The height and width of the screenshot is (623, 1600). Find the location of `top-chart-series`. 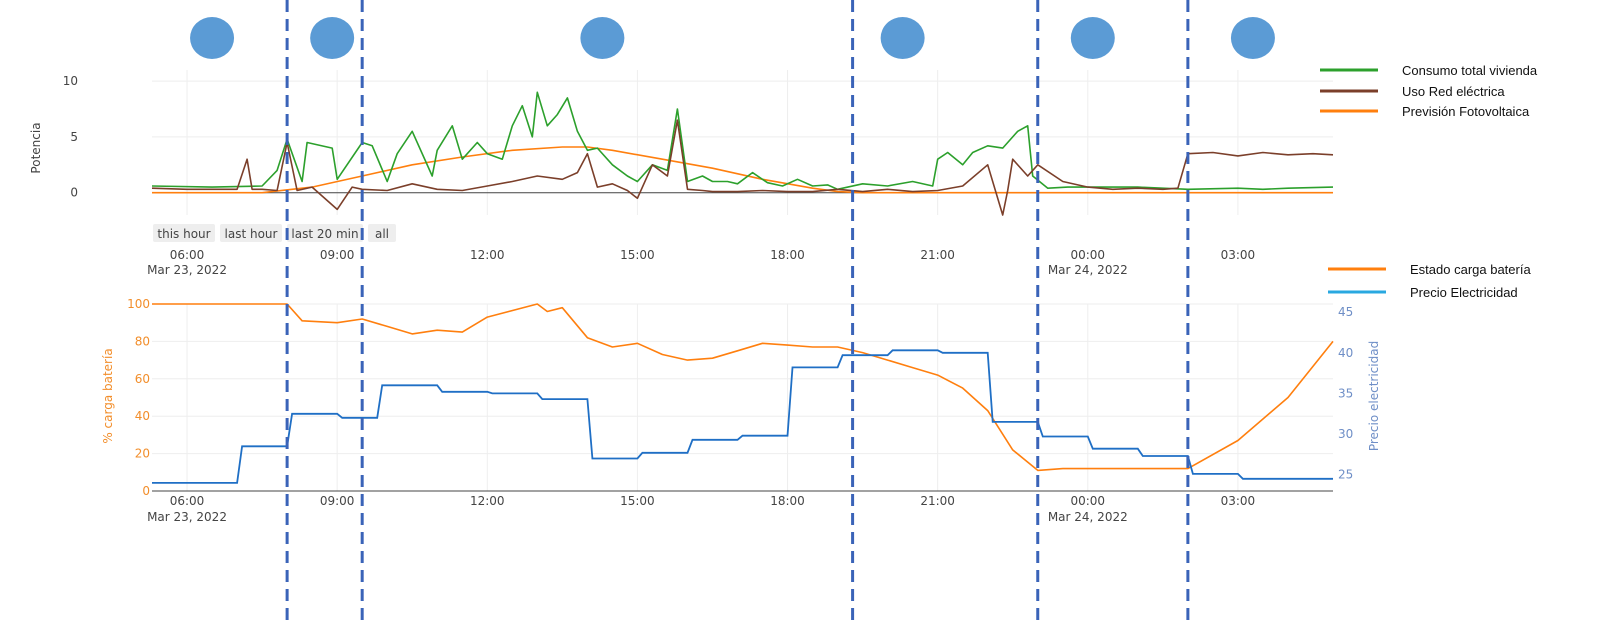

top-chart-series is located at coordinates (742, 153).